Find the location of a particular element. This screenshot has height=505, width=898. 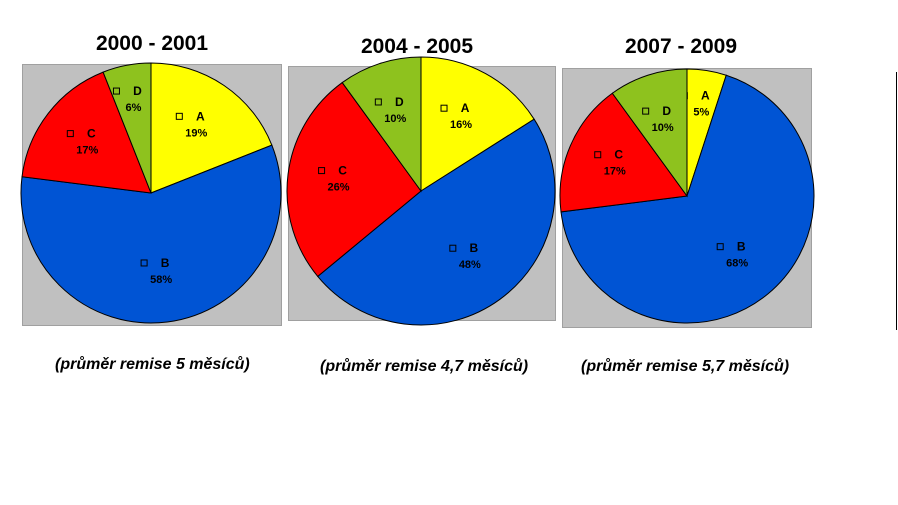

chart-title-1: 2000 - 2001 is located at coordinates (152, 43).